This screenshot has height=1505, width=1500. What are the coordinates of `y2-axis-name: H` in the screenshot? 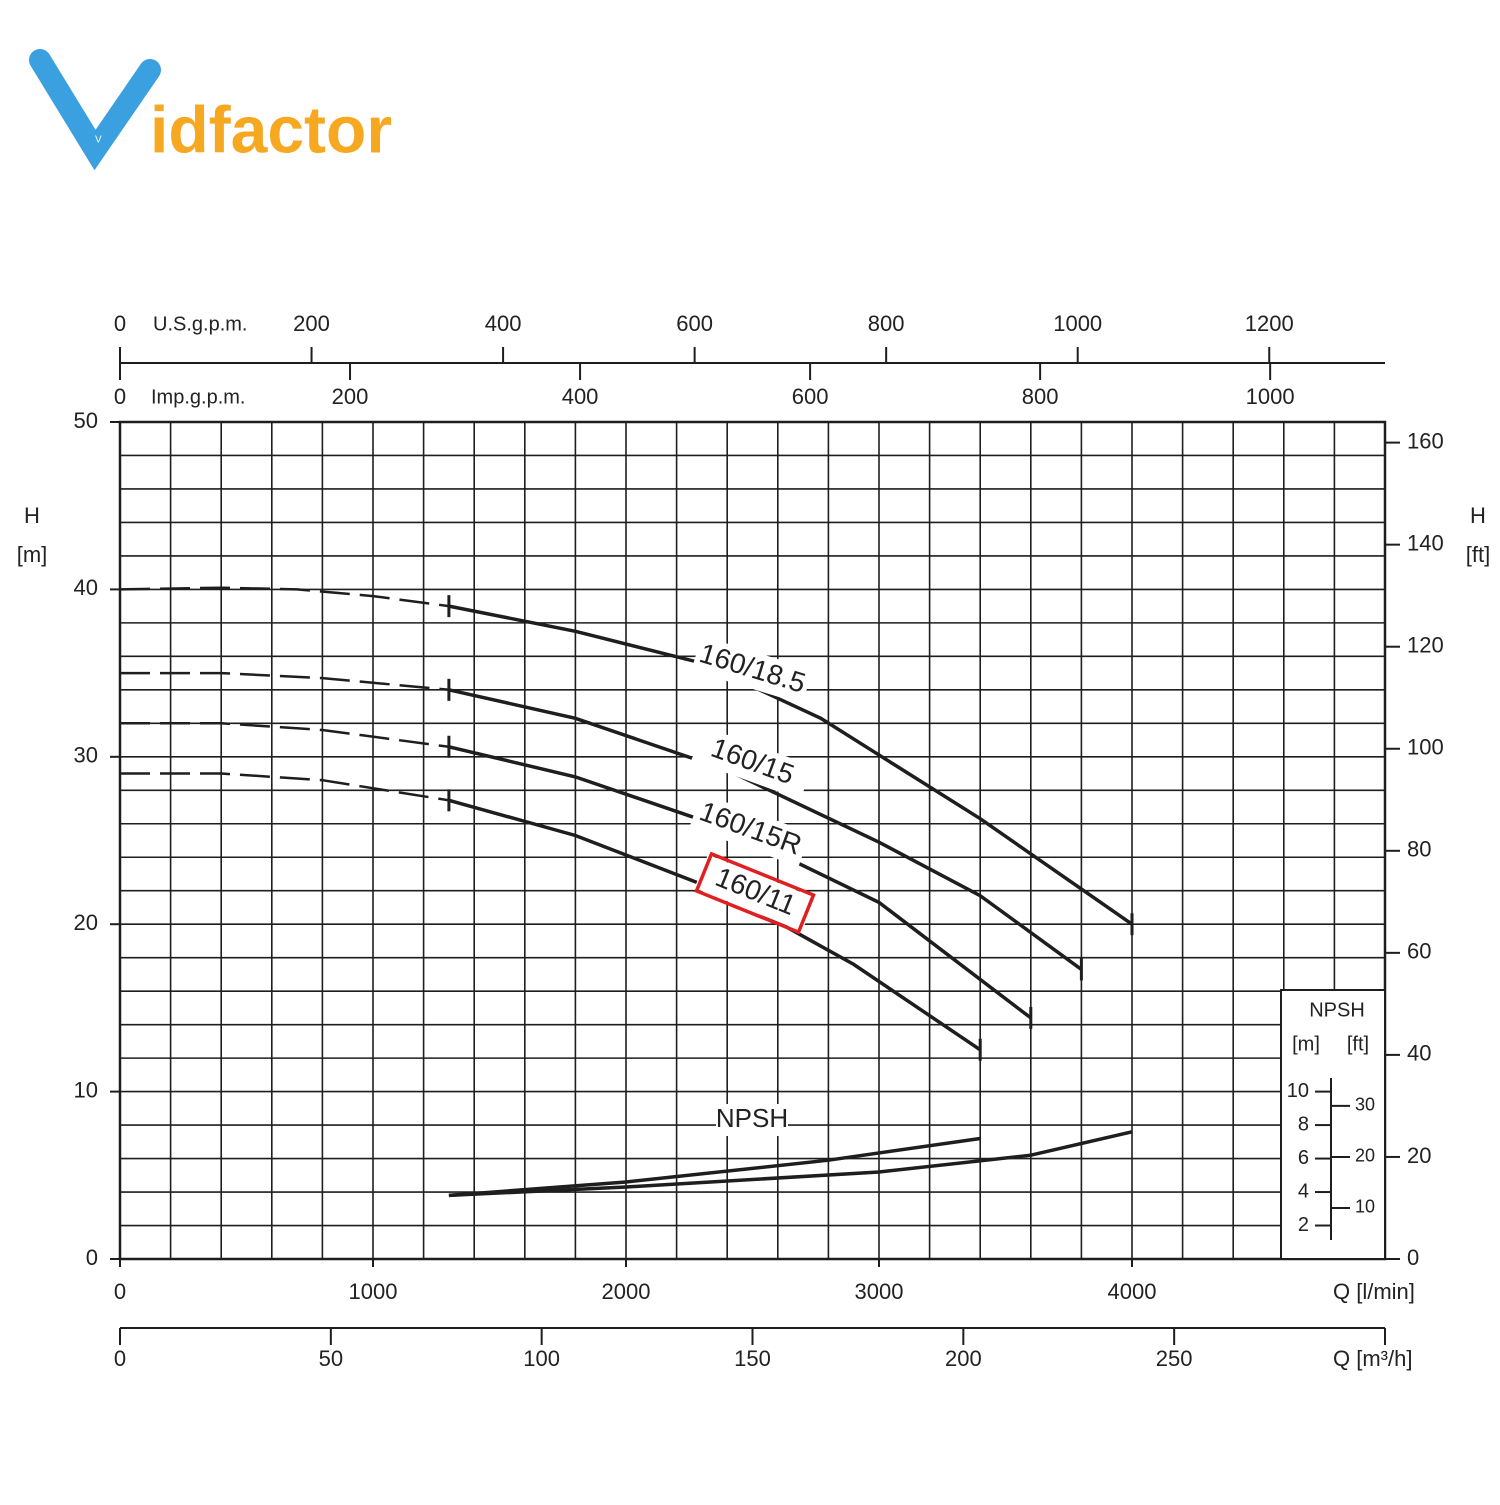 It's located at (1478, 515).